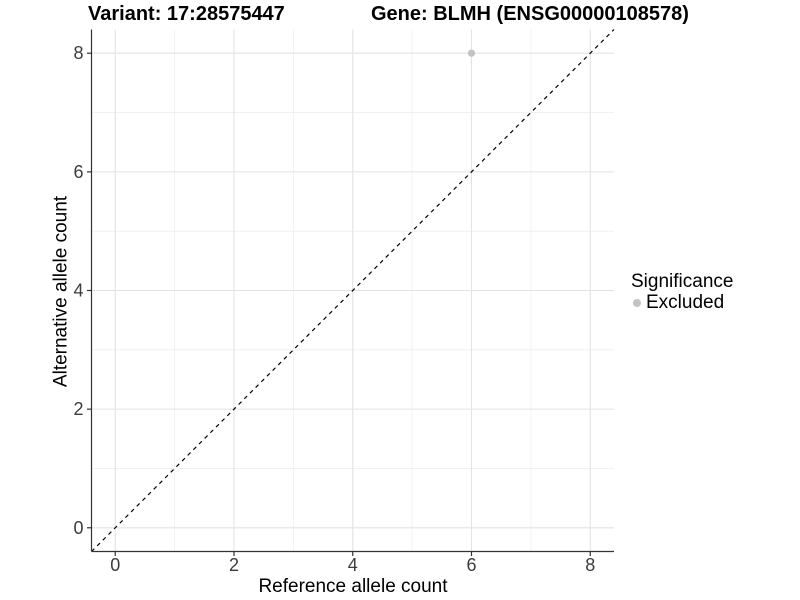  What do you see at coordinates (78, 528) in the screenshot?
I see `y-tick-label: 0` at bounding box center [78, 528].